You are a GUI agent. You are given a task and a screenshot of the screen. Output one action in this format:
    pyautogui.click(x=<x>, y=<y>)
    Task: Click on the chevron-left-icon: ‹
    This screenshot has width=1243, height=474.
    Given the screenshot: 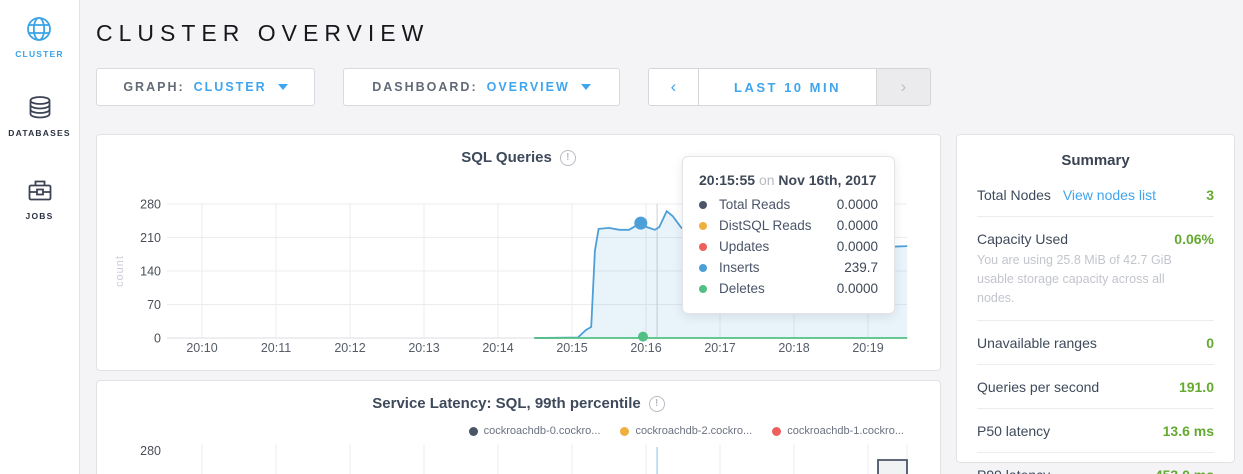 What is the action you would take?
    pyautogui.click(x=673, y=86)
    